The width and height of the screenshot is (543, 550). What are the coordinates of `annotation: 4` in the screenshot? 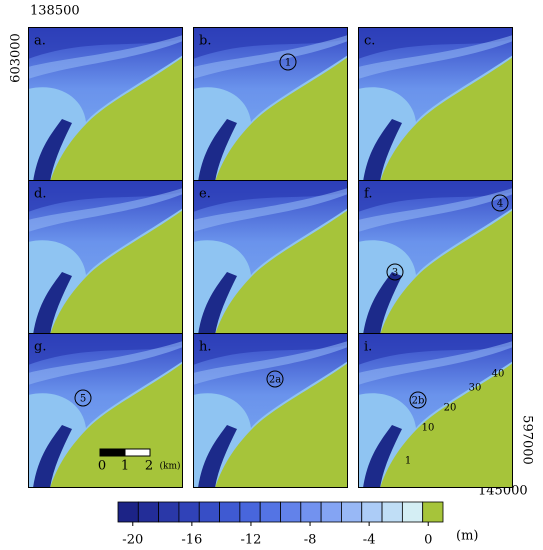 It's located at (500, 204).